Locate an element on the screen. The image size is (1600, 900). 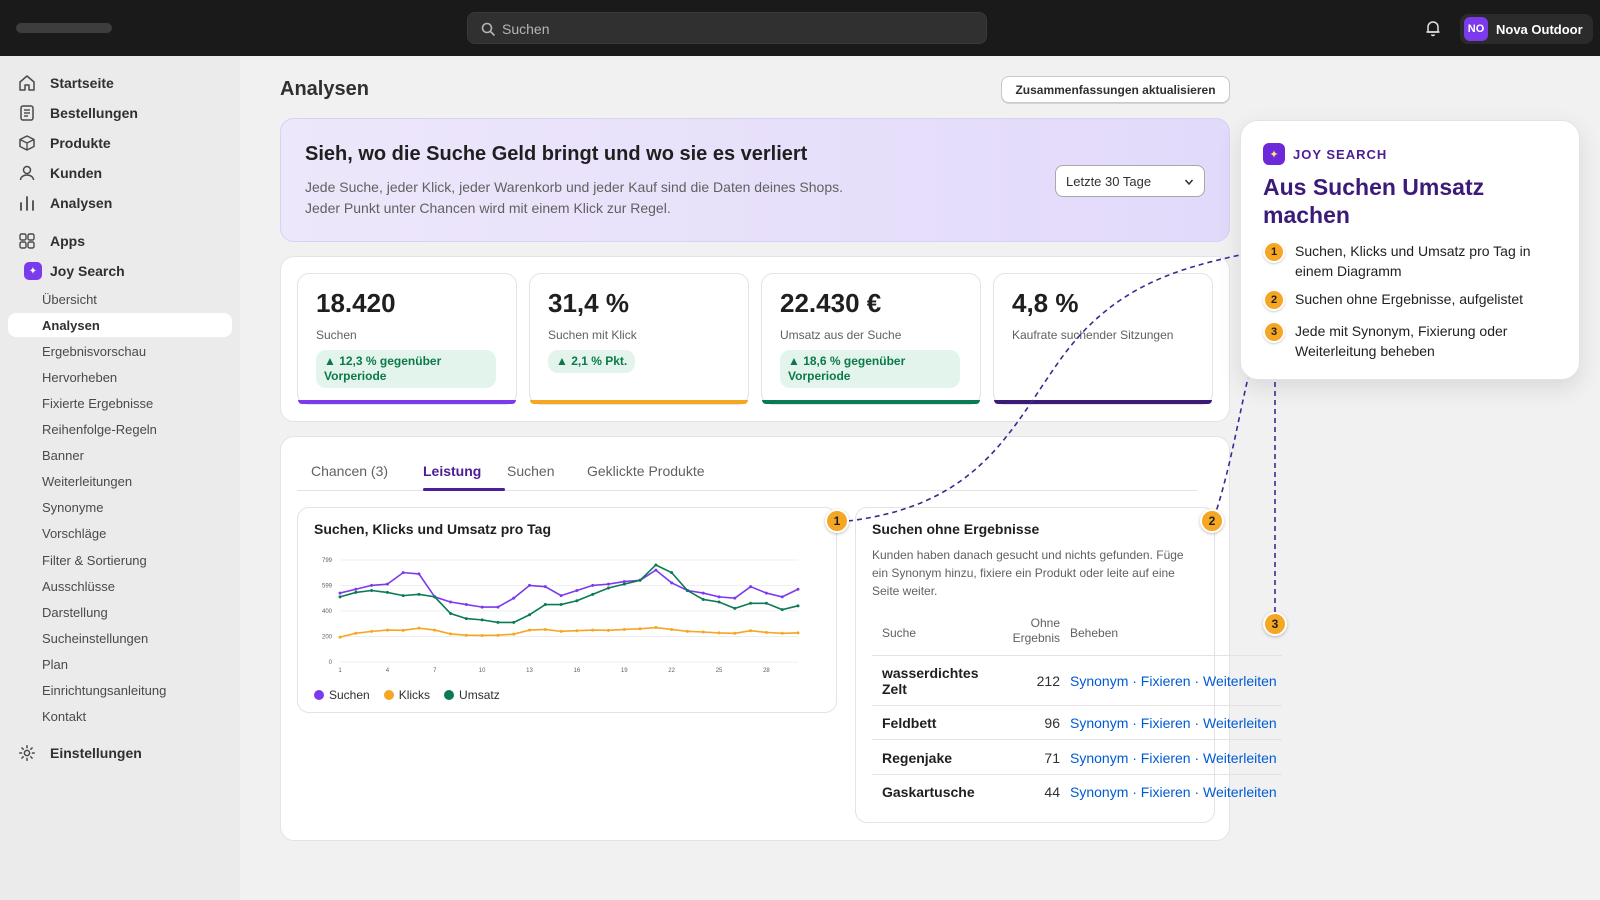
series-line-klicks is located at coordinates (569, 632).